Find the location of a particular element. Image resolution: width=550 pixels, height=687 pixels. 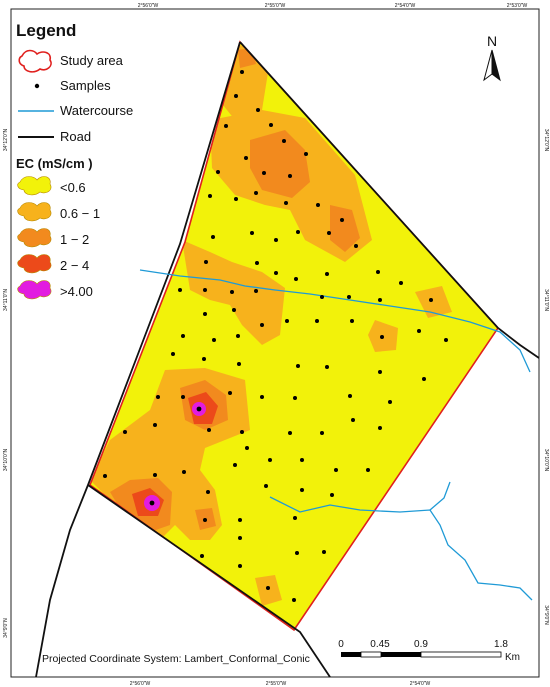

ec-class-label: >4.00 is located at coordinates (76, 291).